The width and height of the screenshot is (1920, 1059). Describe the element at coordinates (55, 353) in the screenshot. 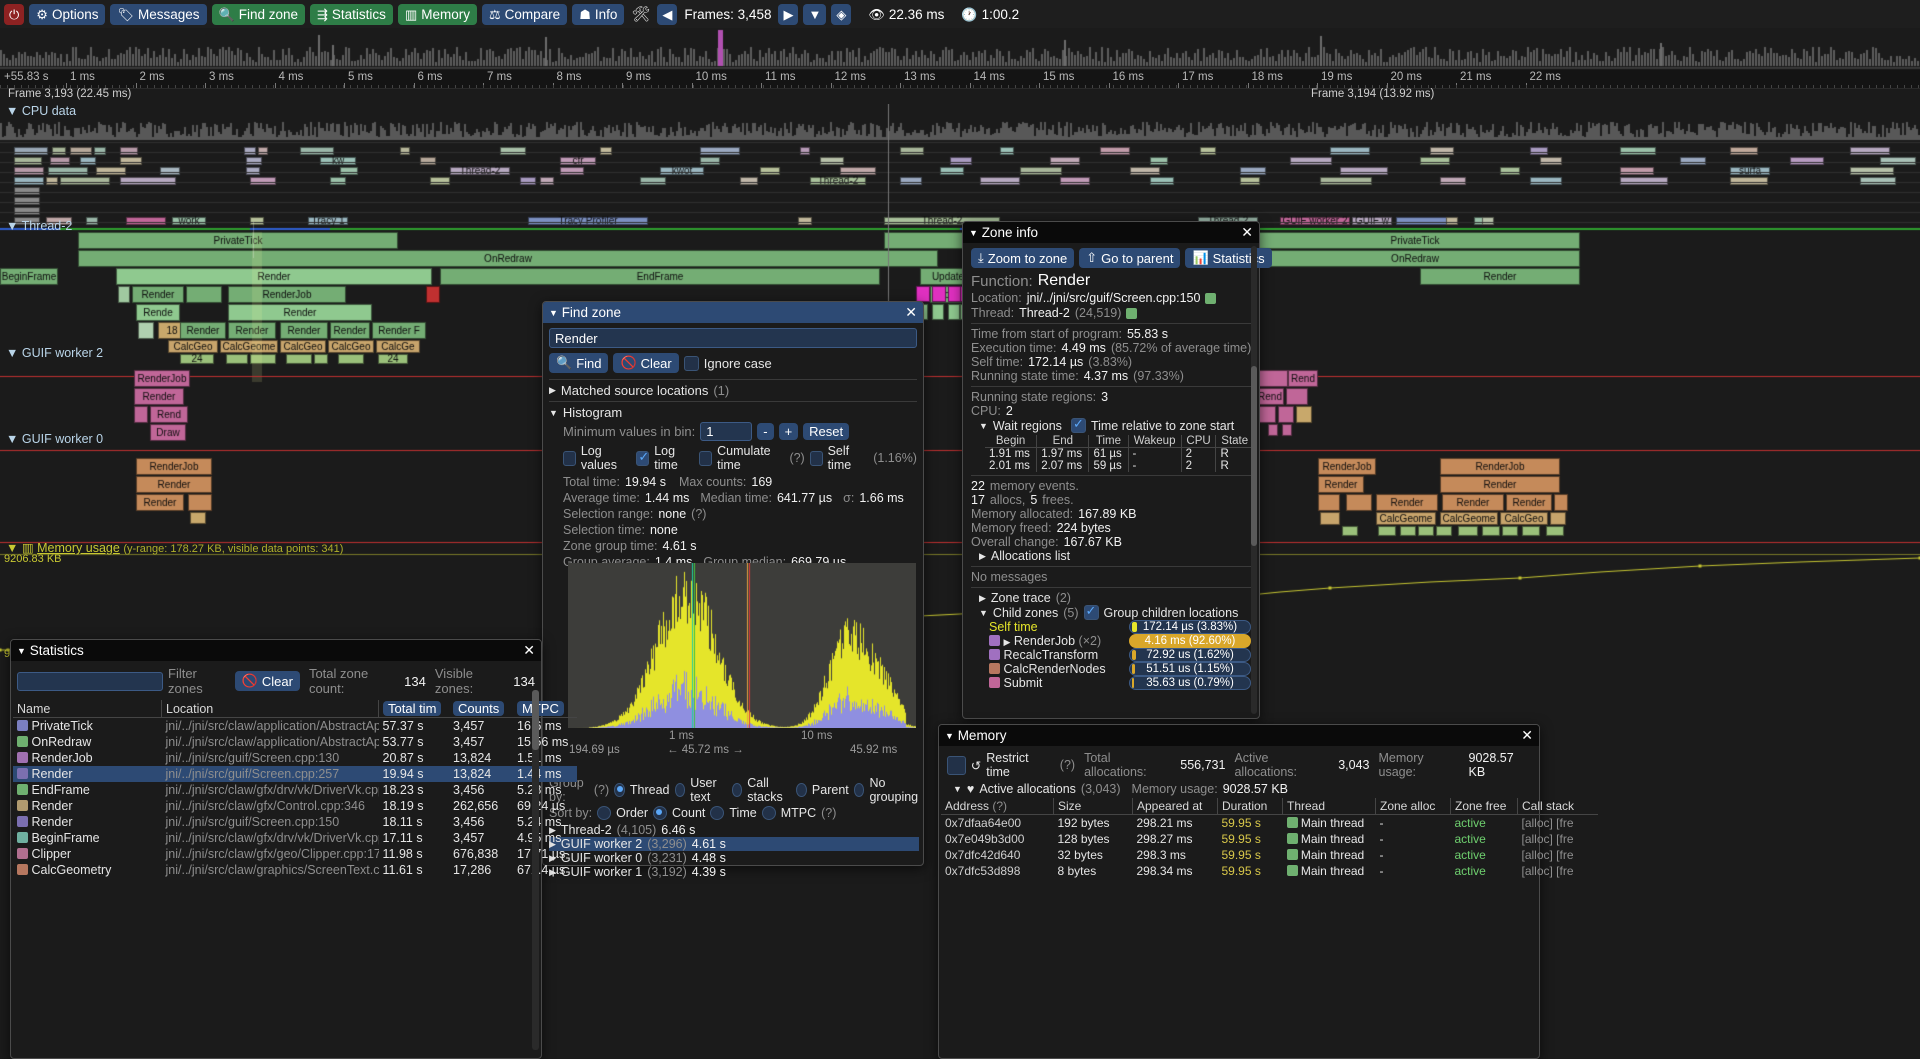

I see `section-guif-worker-2: ▼ GUIF worker 2` at that location.